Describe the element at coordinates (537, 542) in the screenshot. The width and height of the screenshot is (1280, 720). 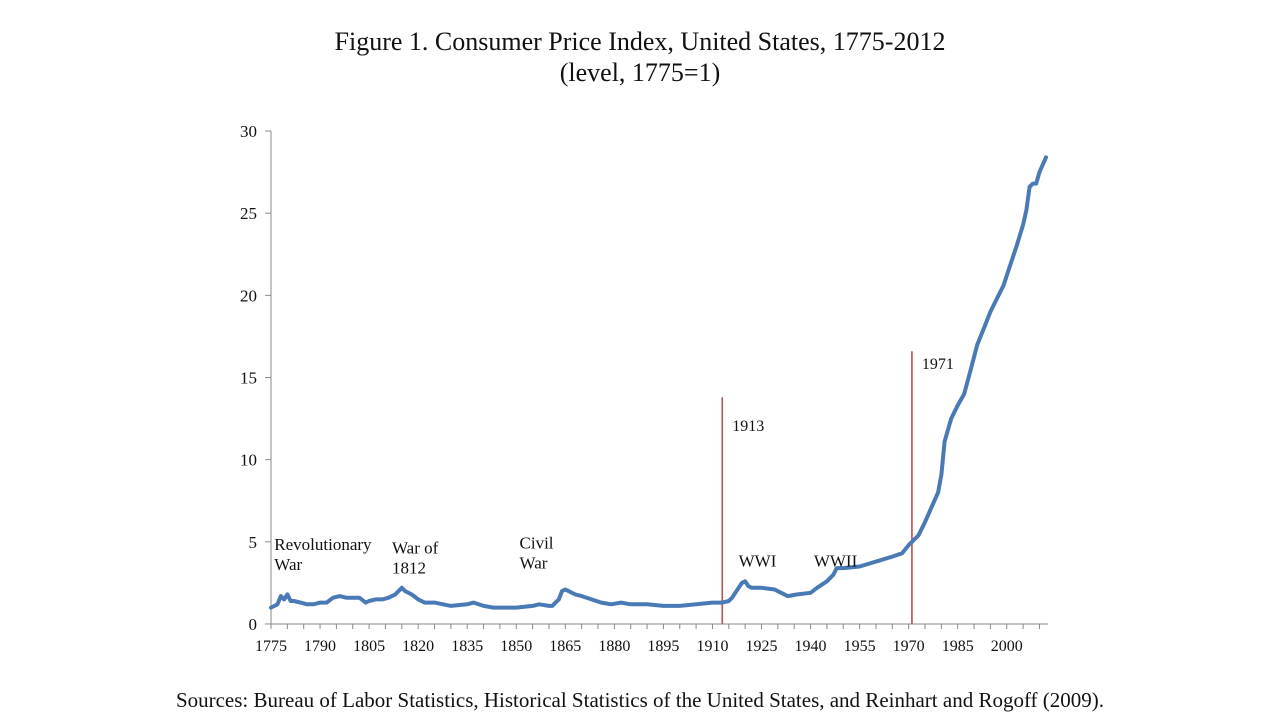
I see `event-annotation: Civil` at that location.